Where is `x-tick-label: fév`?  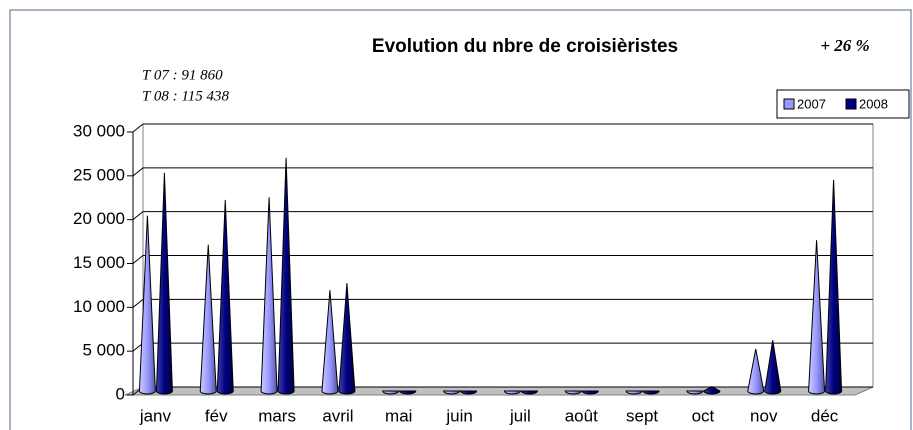 x-tick-label: fév is located at coordinates (216, 415).